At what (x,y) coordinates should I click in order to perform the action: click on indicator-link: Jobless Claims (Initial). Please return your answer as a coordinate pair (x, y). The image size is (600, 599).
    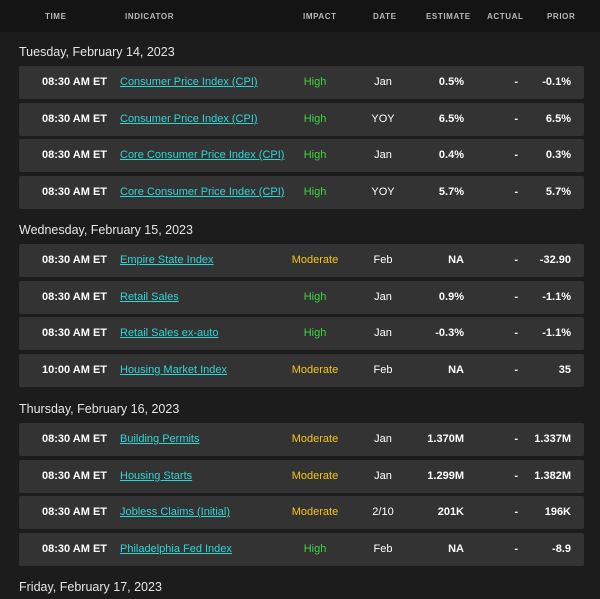
    Looking at the image, I should click on (175, 512).